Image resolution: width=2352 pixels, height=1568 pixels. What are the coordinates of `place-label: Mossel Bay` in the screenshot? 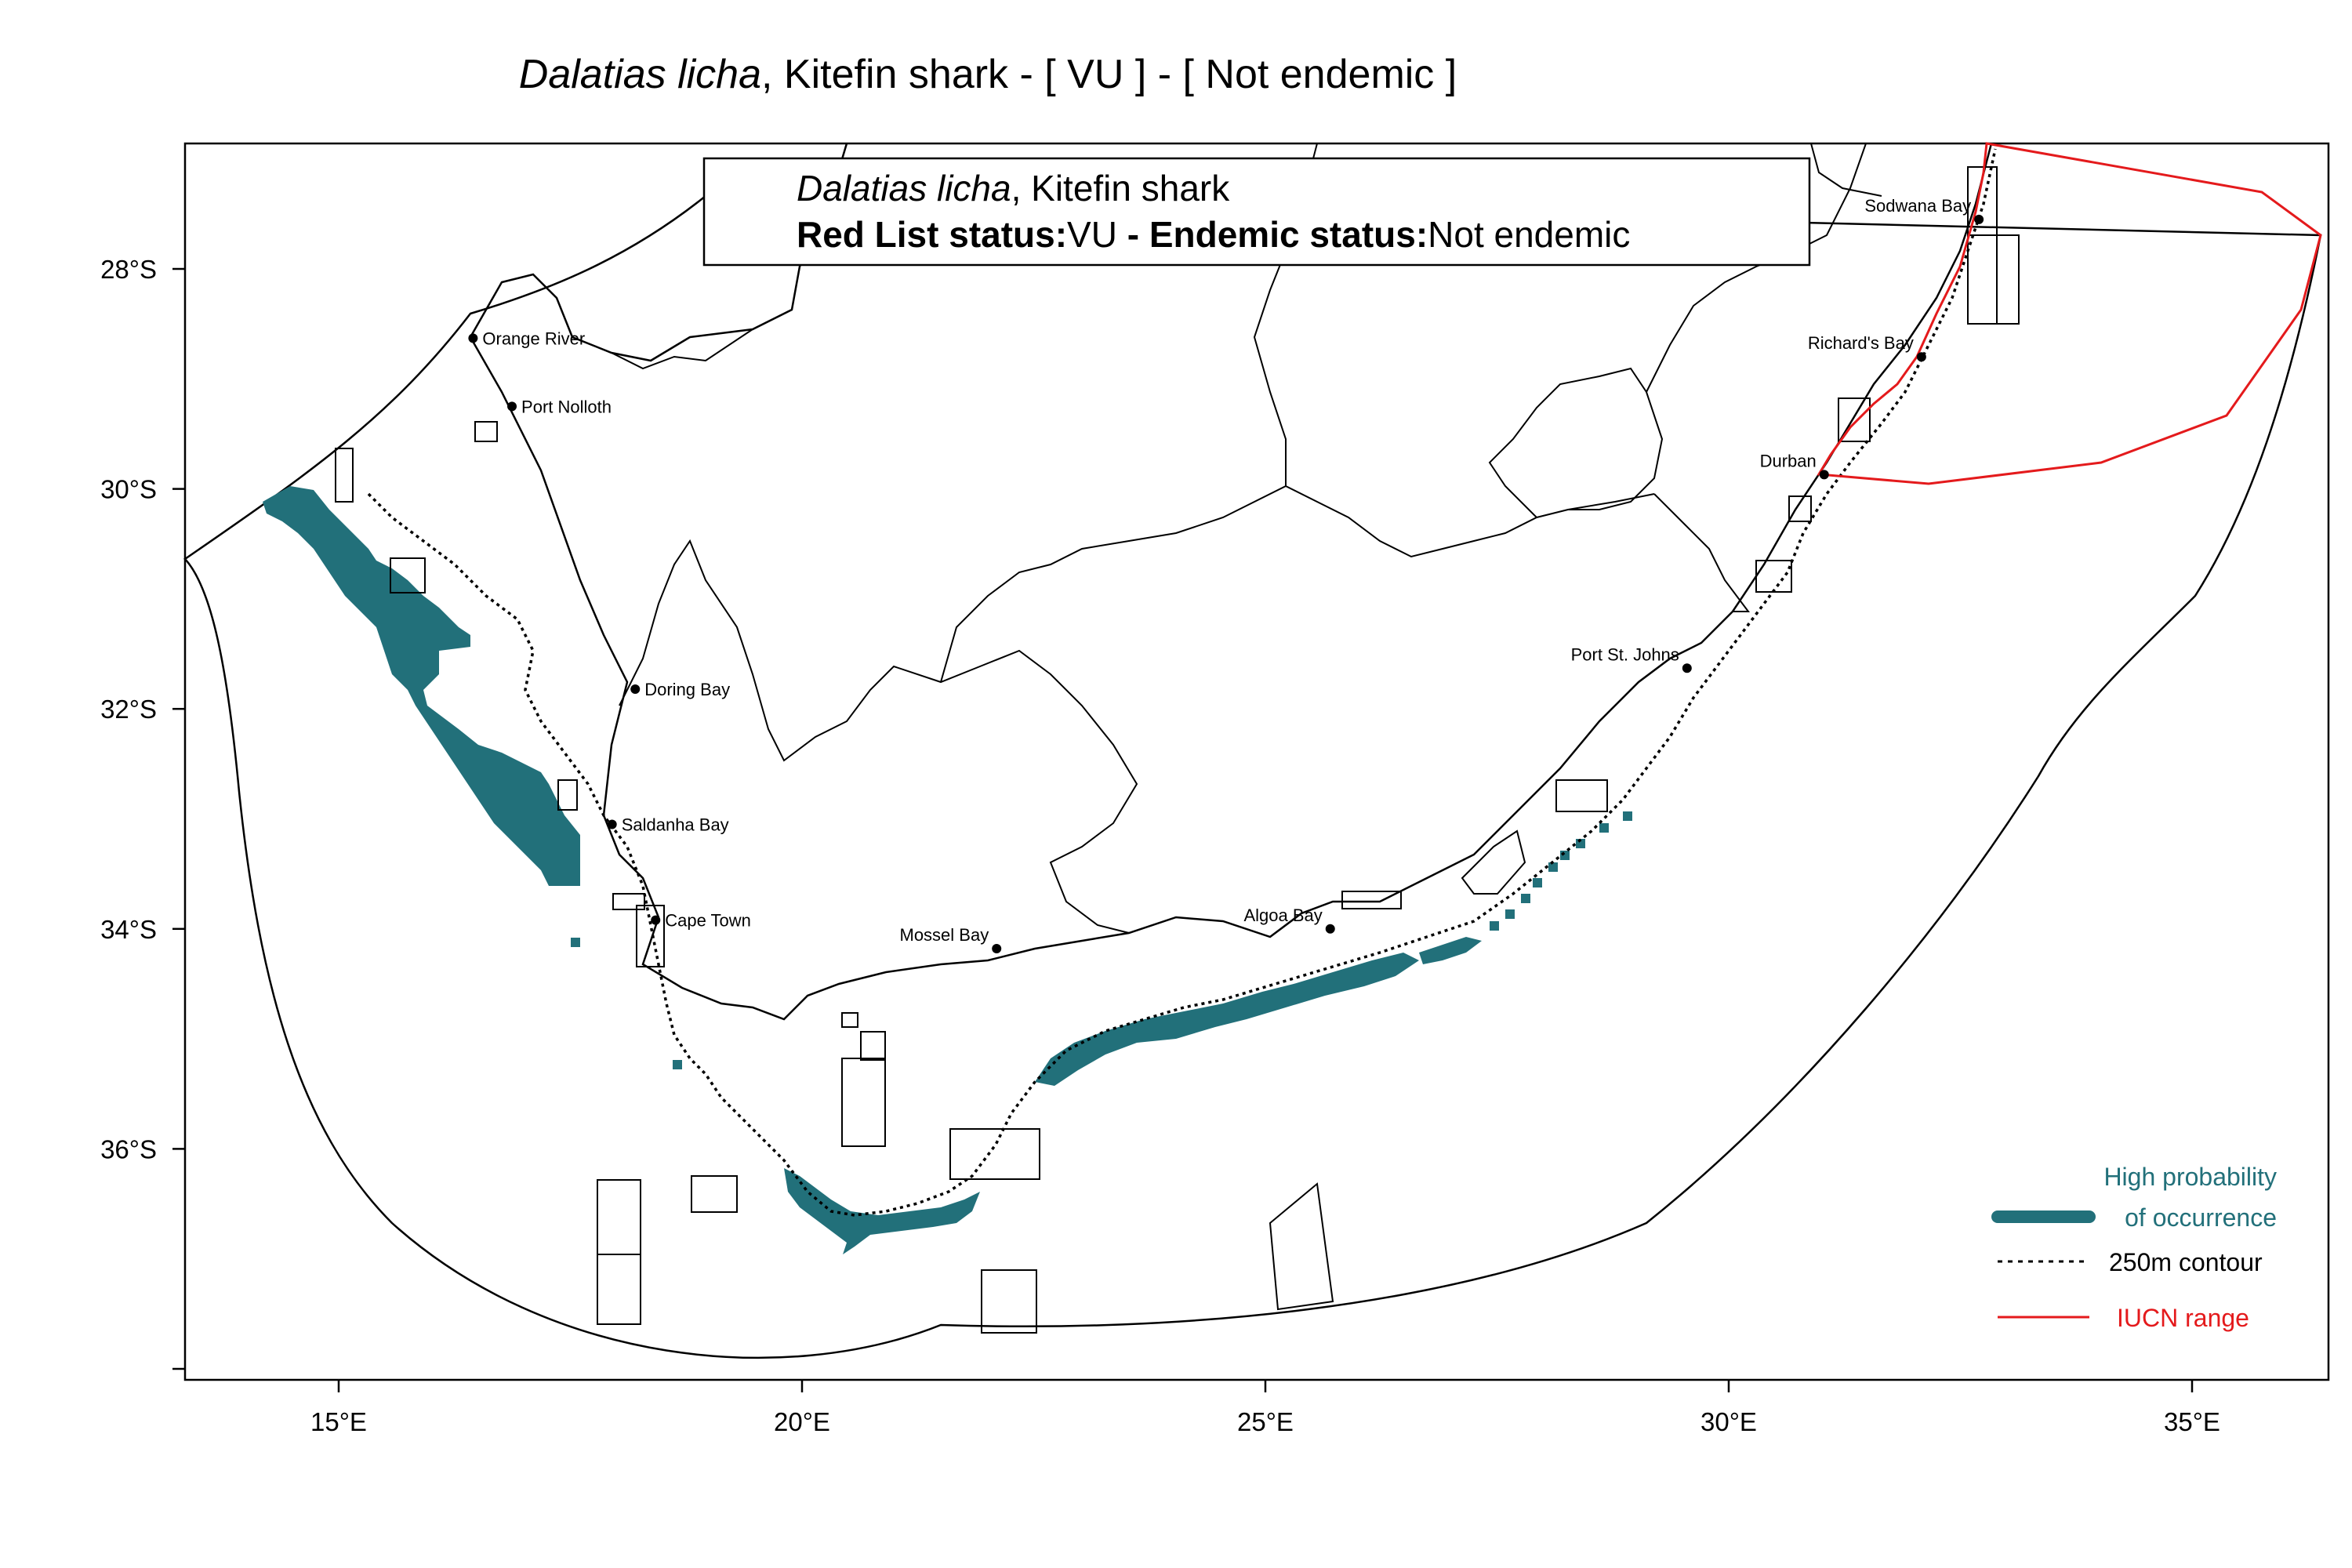 It's located at (944, 935).